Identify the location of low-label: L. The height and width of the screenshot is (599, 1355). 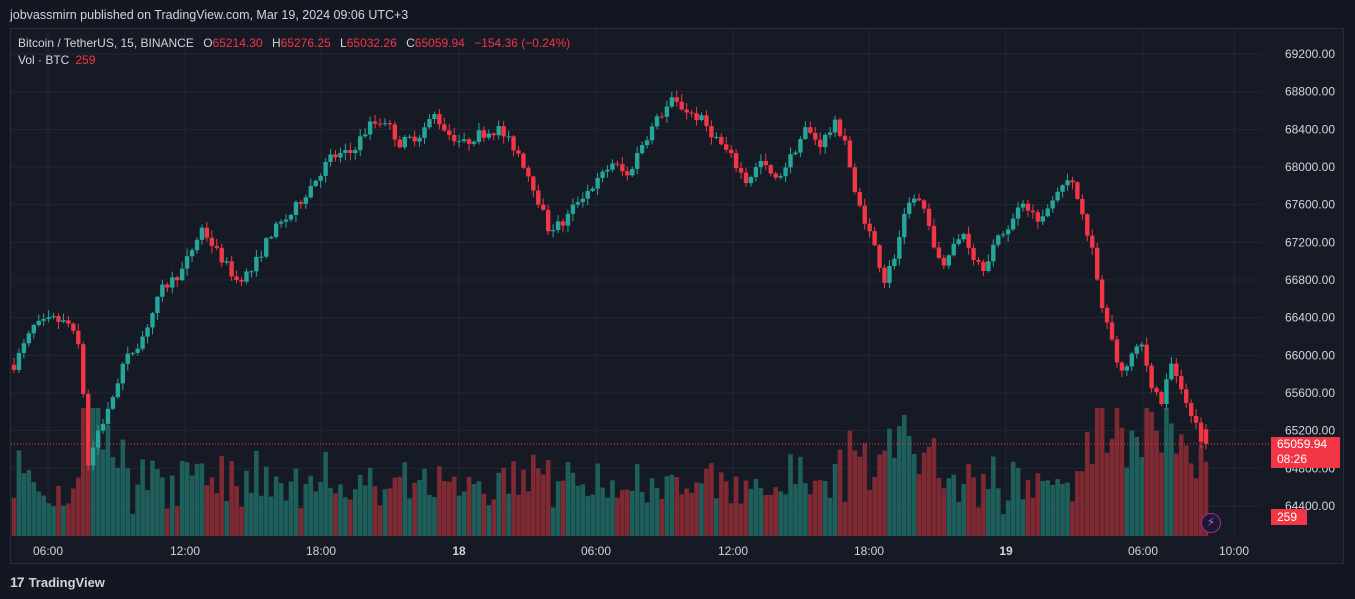
(343, 43).